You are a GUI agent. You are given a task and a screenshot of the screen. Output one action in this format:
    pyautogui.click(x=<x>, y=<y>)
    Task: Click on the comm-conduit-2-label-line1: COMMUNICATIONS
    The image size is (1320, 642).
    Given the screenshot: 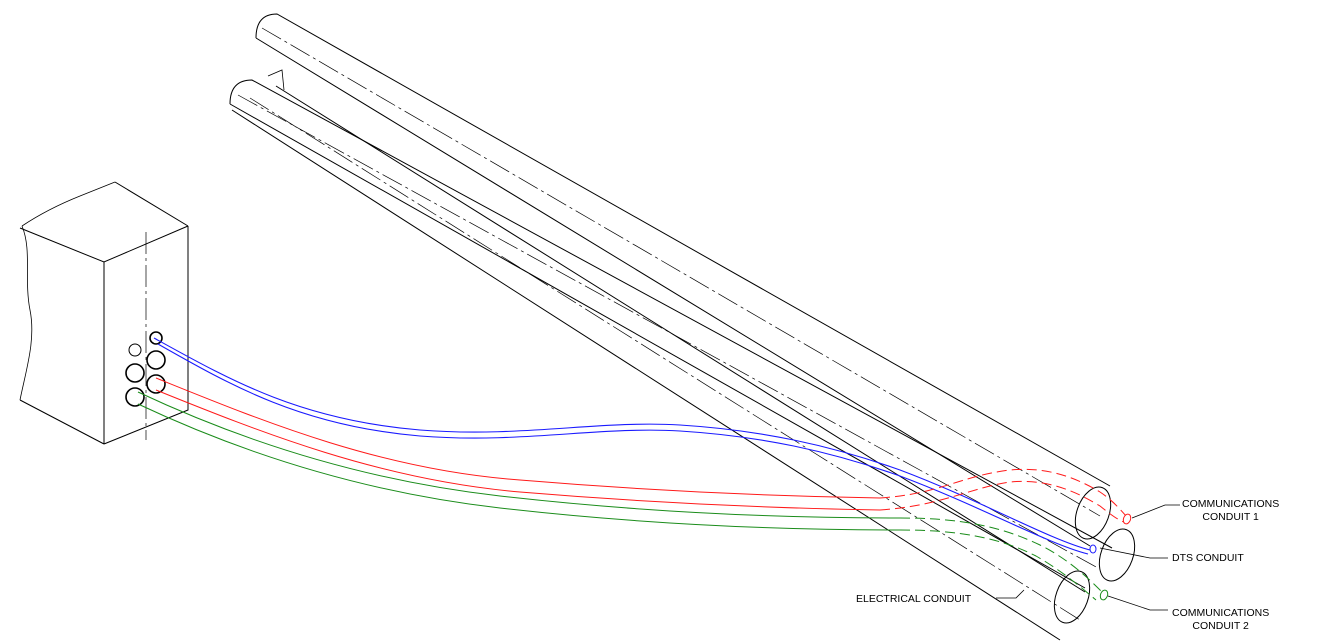 What is the action you would take?
    pyautogui.click(x=1221, y=613)
    